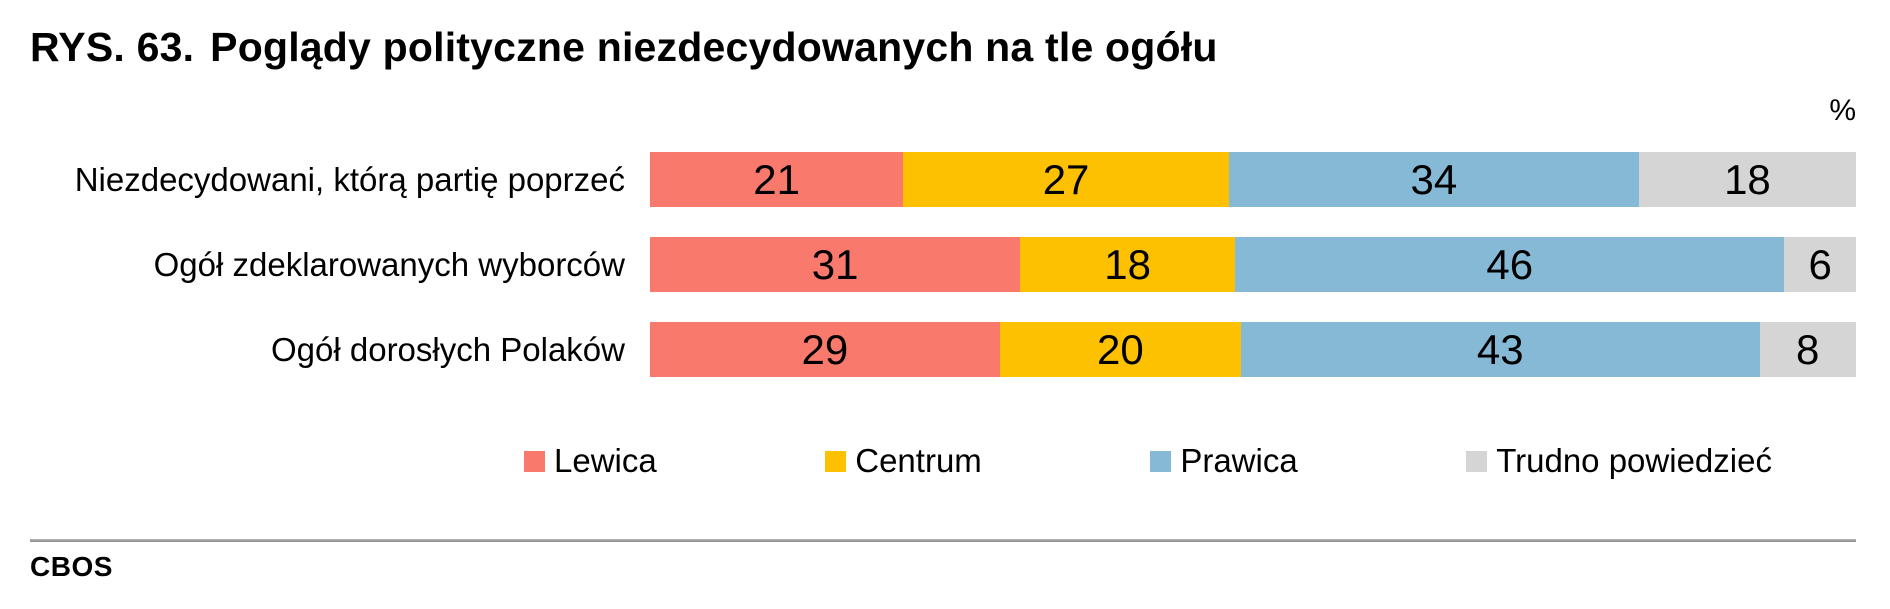  What do you see at coordinates (605, 460) in the screenshot?
I see `legend-label: Lewica` at bounding box center [605, 460].